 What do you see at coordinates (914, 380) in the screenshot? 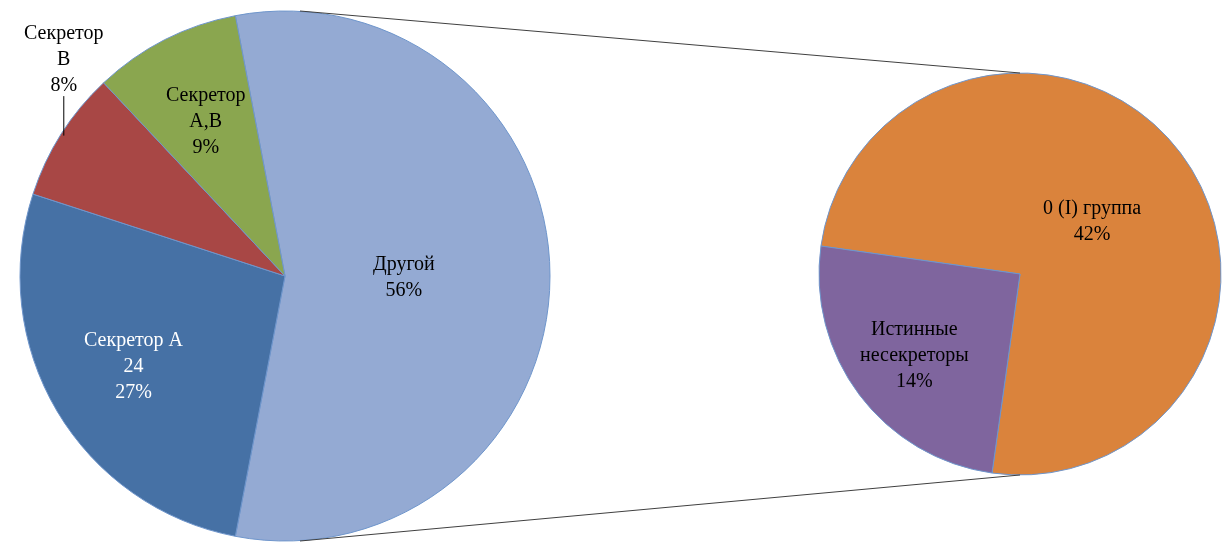
I see `data-label: 14%` at bounding box center [914, 380].